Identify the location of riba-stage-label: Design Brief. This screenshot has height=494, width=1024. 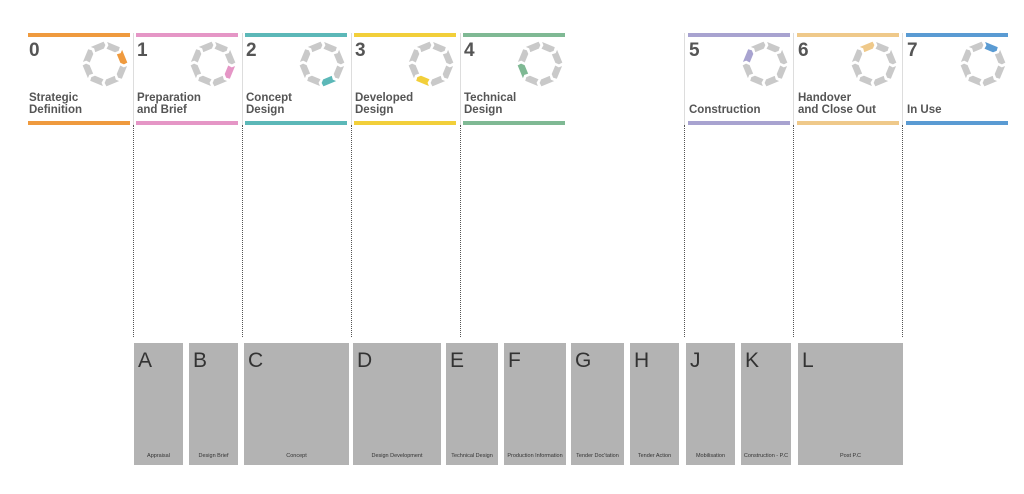
(213, 456).